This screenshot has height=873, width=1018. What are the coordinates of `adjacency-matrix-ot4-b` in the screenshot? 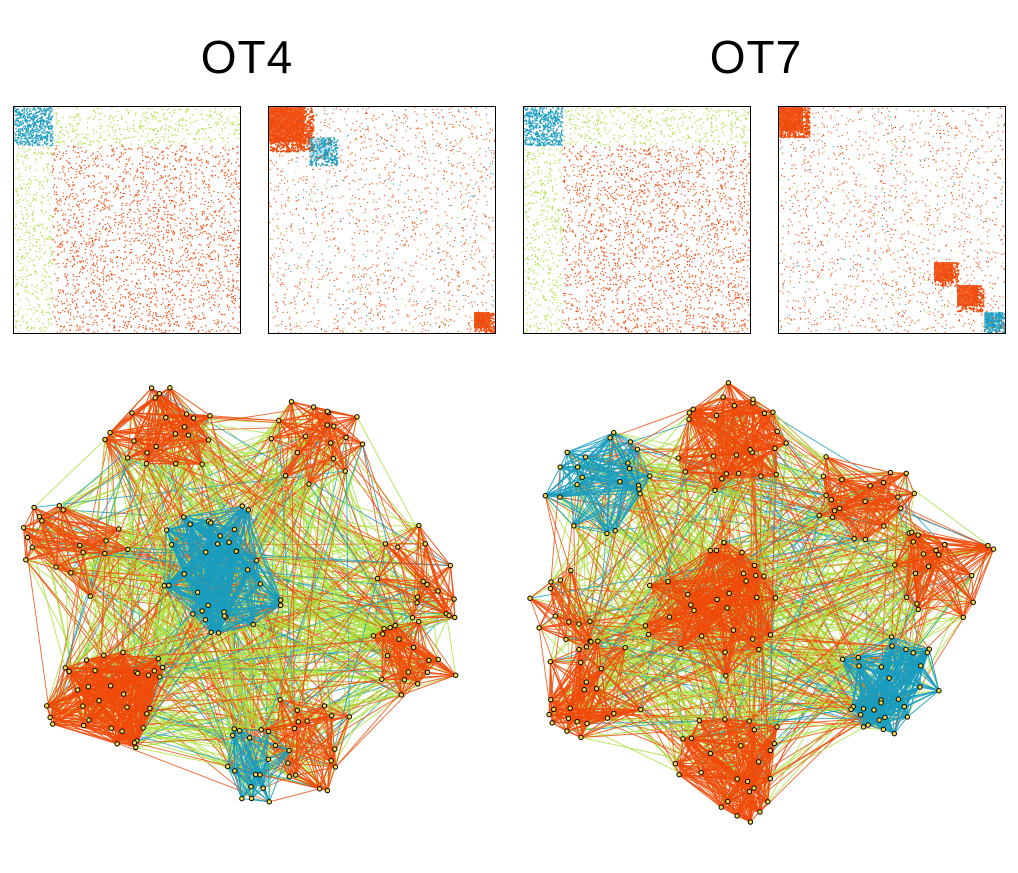 It's located at (382, 220).